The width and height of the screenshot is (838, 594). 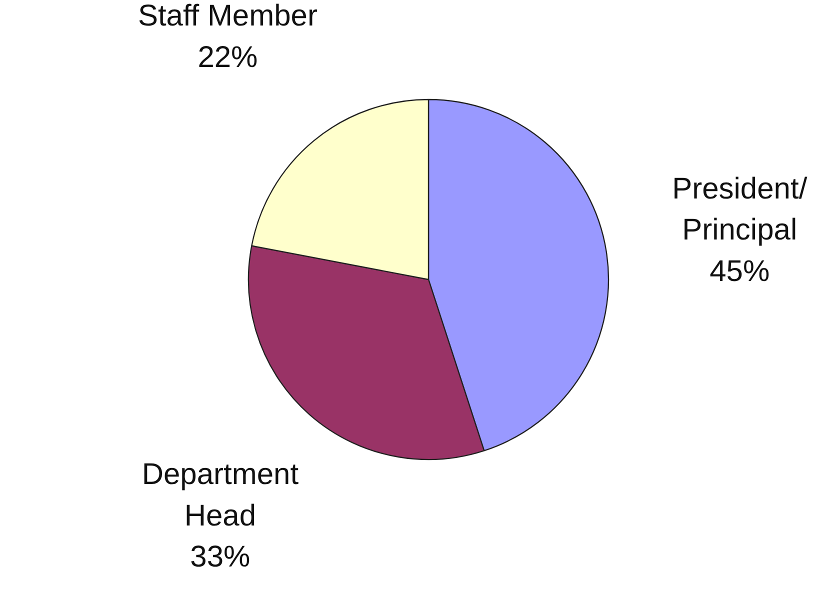 I want to click on data-label: 45%, so click(x=740, y=271).